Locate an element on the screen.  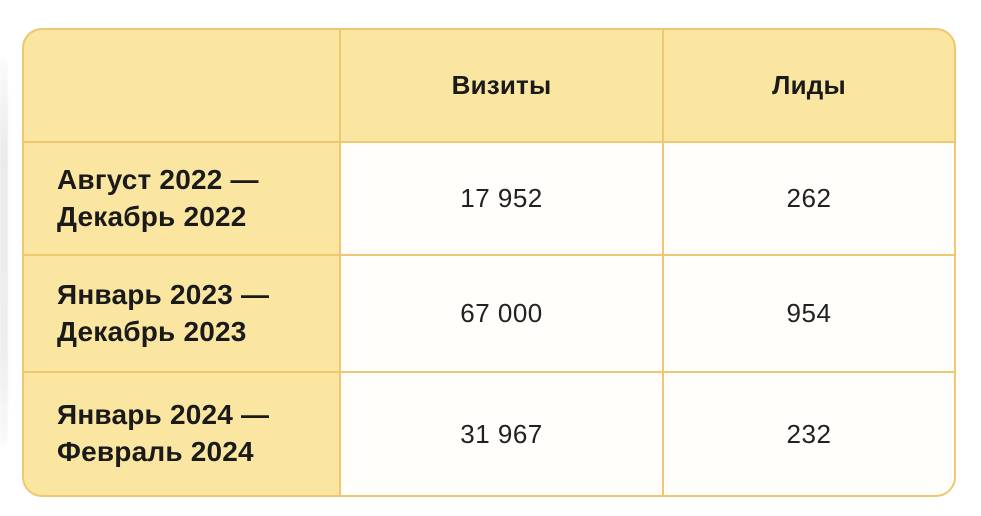
visits-value: 17 952 is located at coordinates (501, 198).